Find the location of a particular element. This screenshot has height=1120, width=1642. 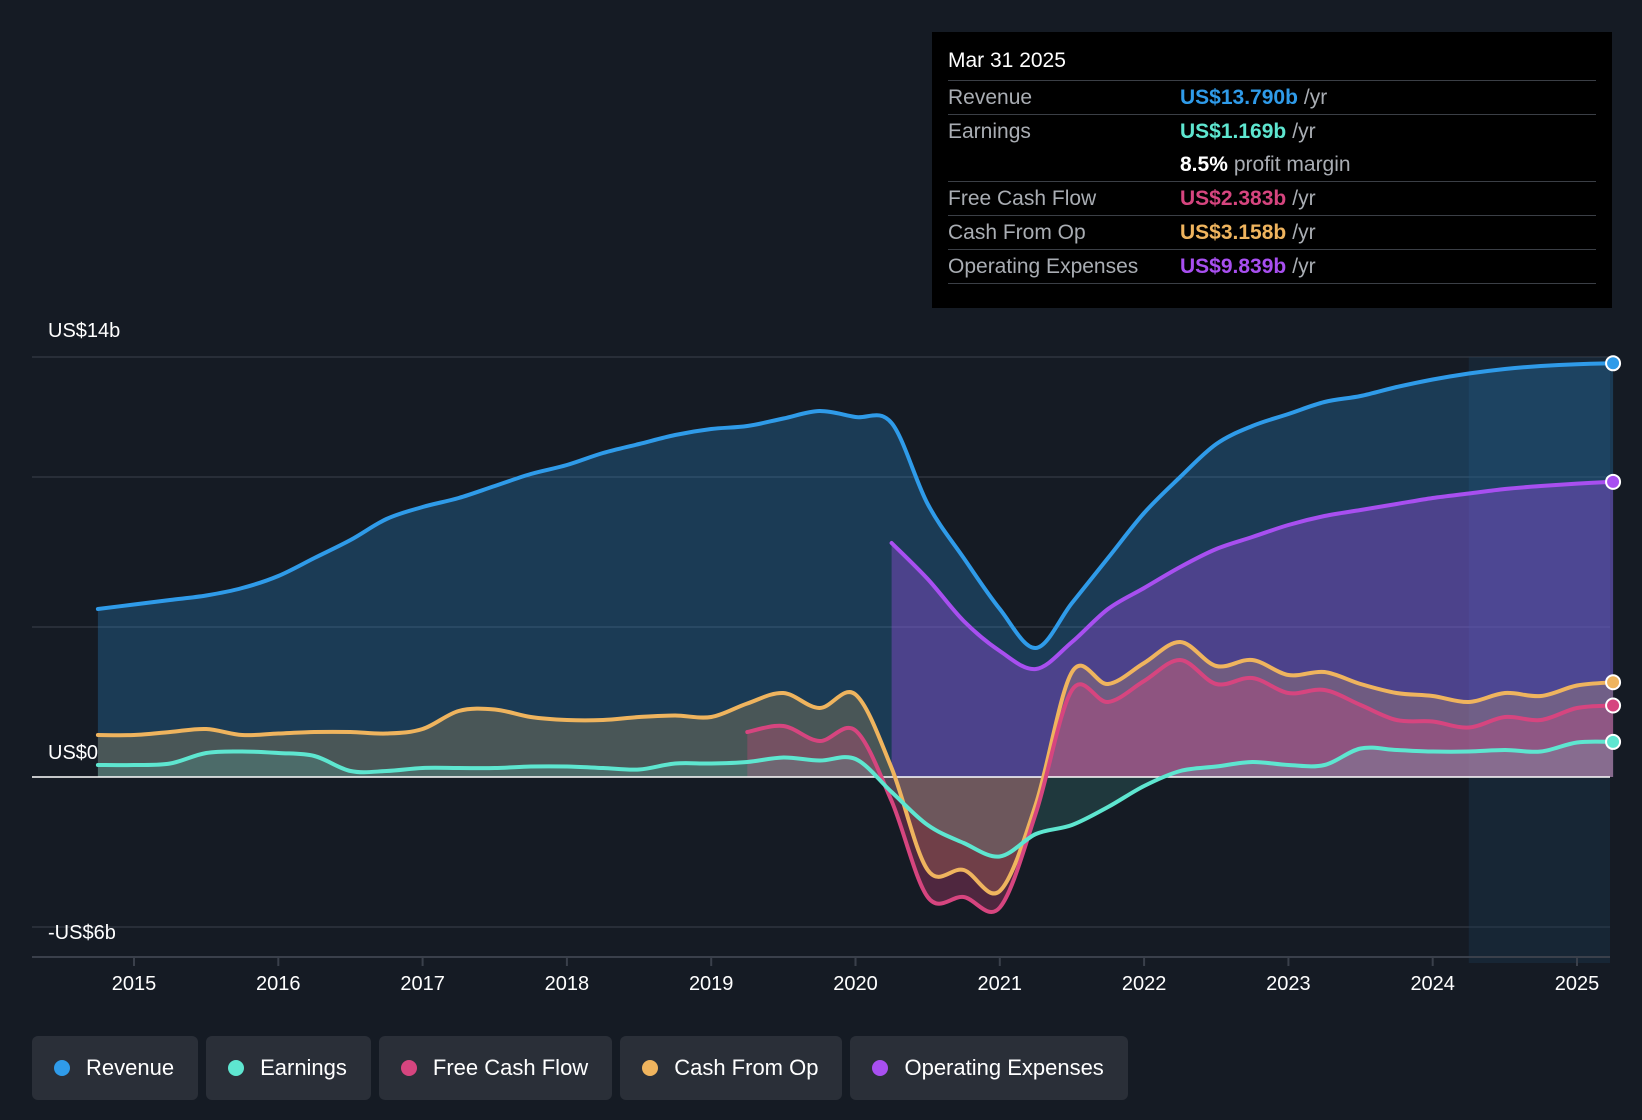

y-tick-label: US$0 is located at coordinates (73, 753).